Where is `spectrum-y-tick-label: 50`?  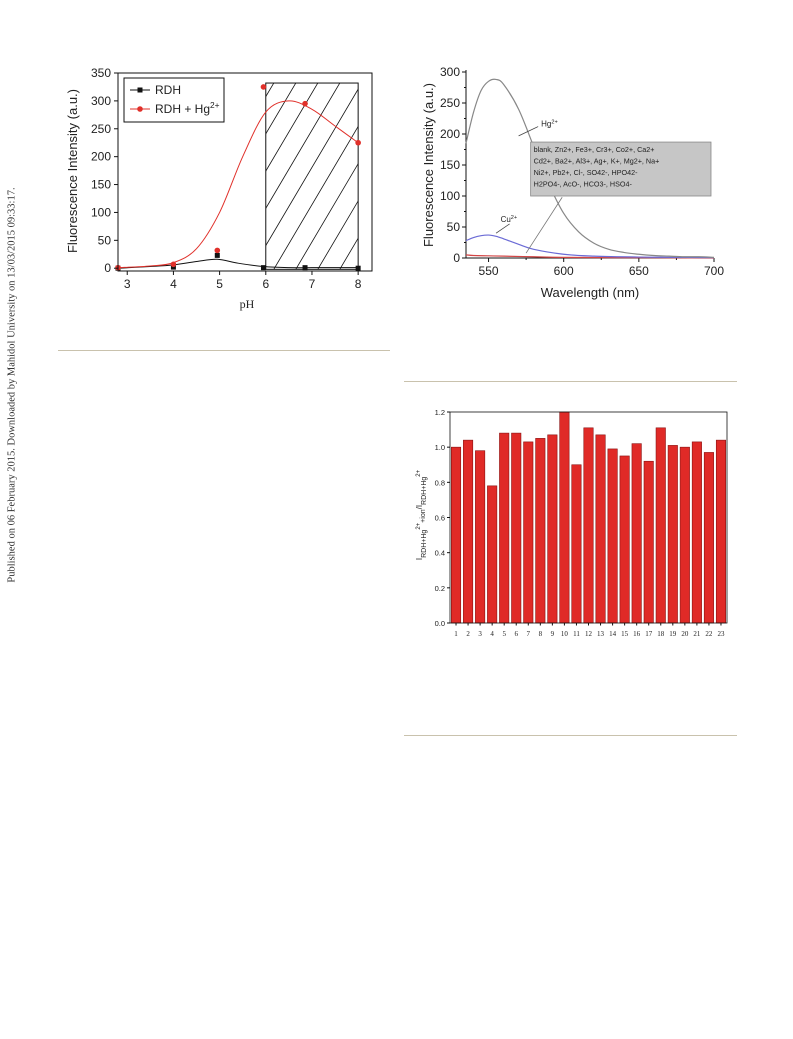
spectrum-y-tick-label: 50 is located at coordinates (454, 227).